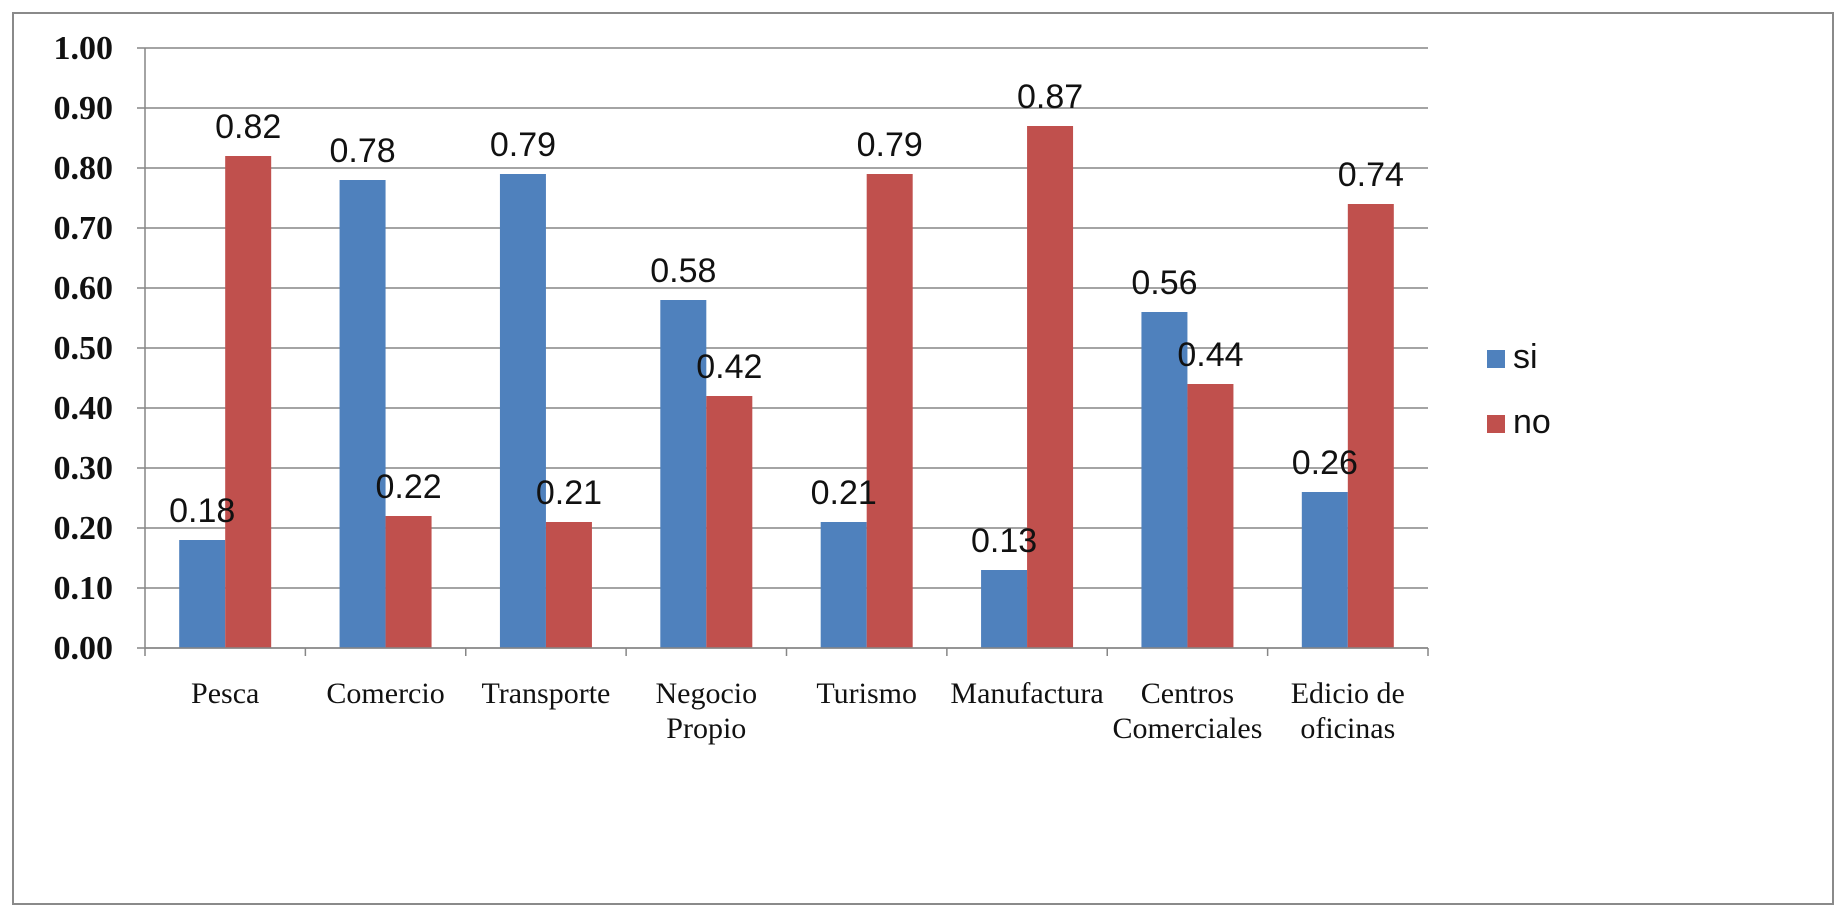 Image resolution: width=1847 pixels, height=917 pixels. What do you see at coordinates (683, 271) in the screenshot?
I see `data-label-si-3: 0.58` at bounding box center [683, 271].